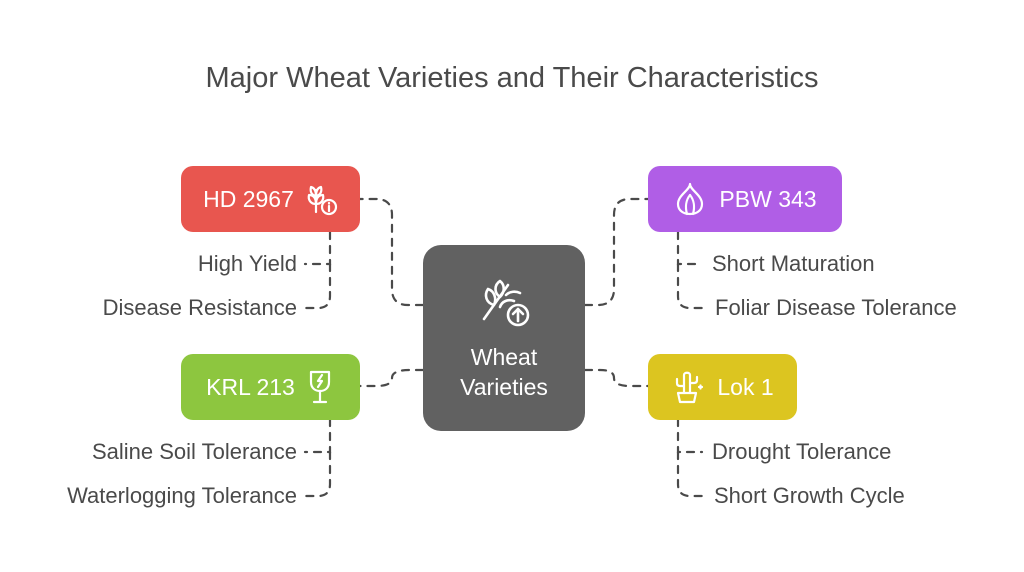 This screenshot has width=1024, height=572. What do you see at coordinates (690, 248) in the screenshot?
I see `connector-pbw343-f1` at bounding box center [690, 248].